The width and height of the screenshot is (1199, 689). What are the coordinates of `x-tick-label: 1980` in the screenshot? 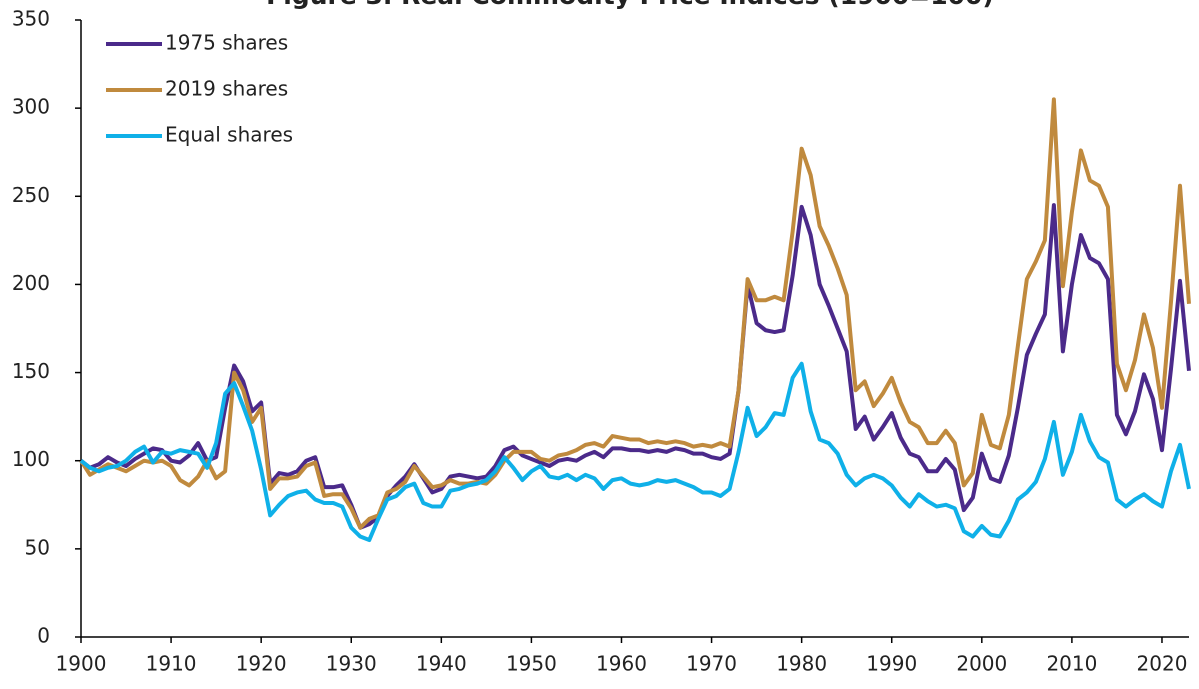 It's located at (801, 664).